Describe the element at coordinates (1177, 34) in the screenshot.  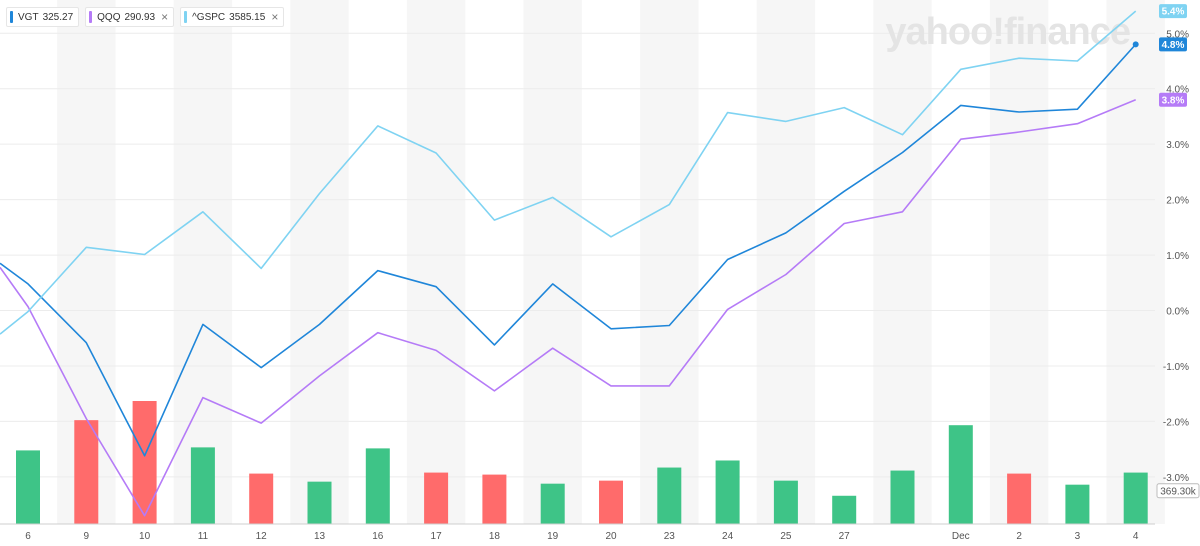
I see `y-tick-label: 5.0%` at that location.